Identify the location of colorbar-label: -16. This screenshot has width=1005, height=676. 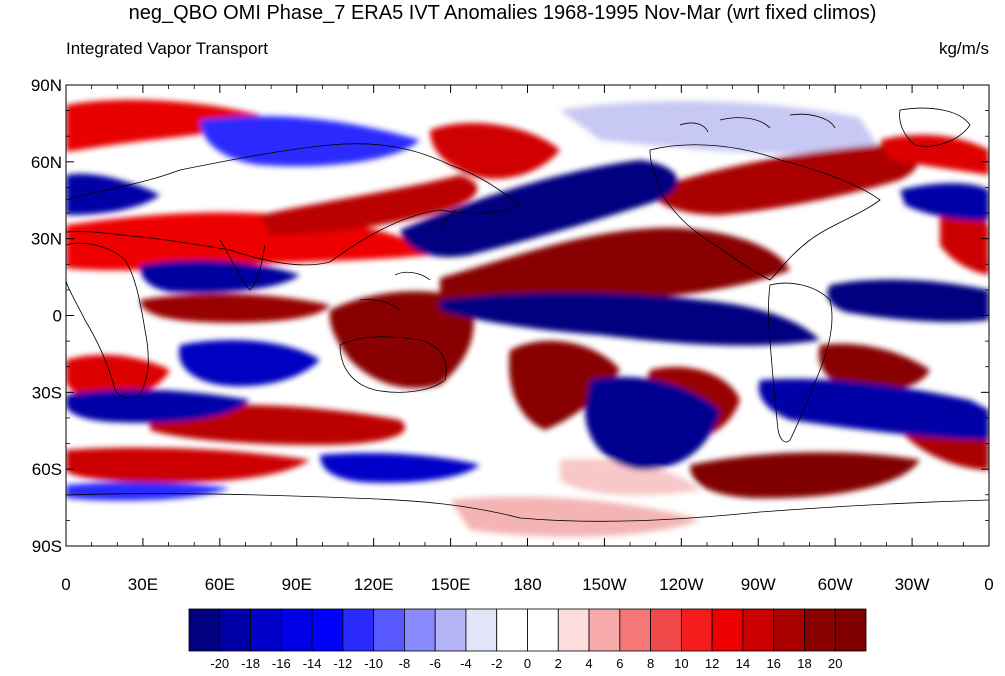
(281, 663).